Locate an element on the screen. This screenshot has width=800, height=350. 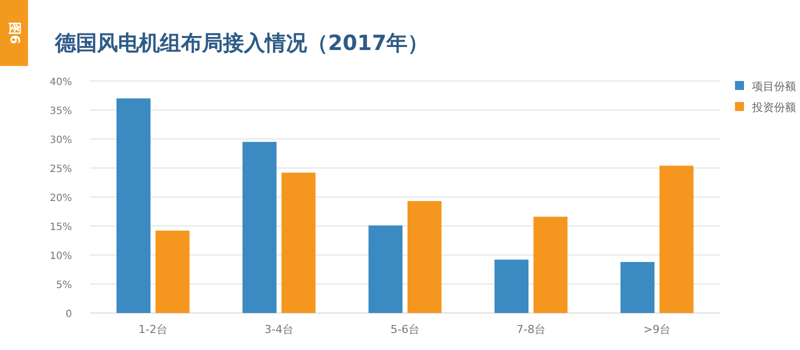
x-tick-label: 1-2台 is located at coordinates (153, 329).